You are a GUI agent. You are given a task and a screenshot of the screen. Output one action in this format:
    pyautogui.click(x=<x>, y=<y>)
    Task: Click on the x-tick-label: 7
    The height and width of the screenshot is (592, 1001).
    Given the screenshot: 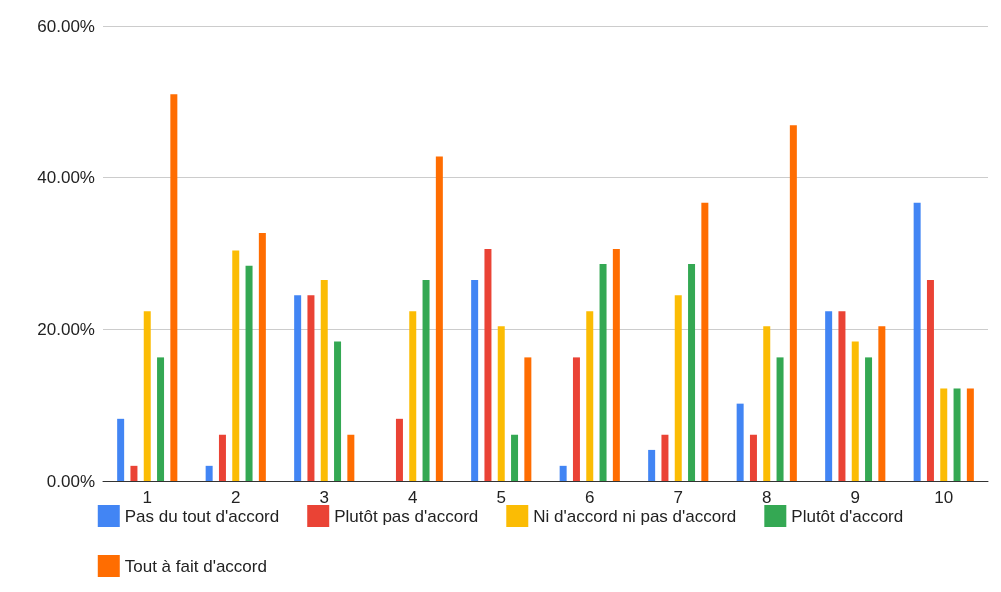 What is the action you would take?
    pyautogui.click(x=678, y=497)
    